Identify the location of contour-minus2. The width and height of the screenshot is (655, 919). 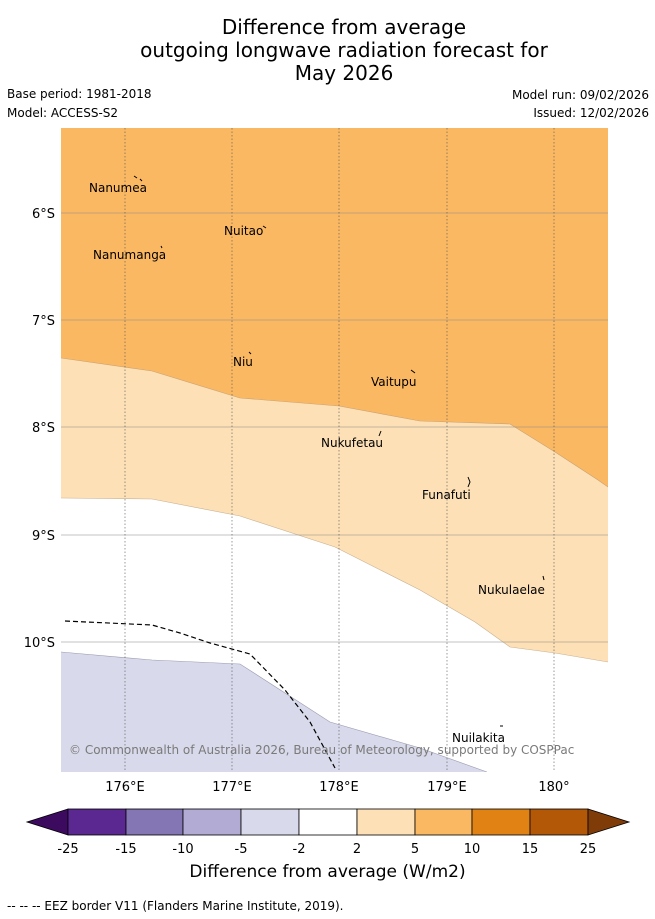
(274, 711).